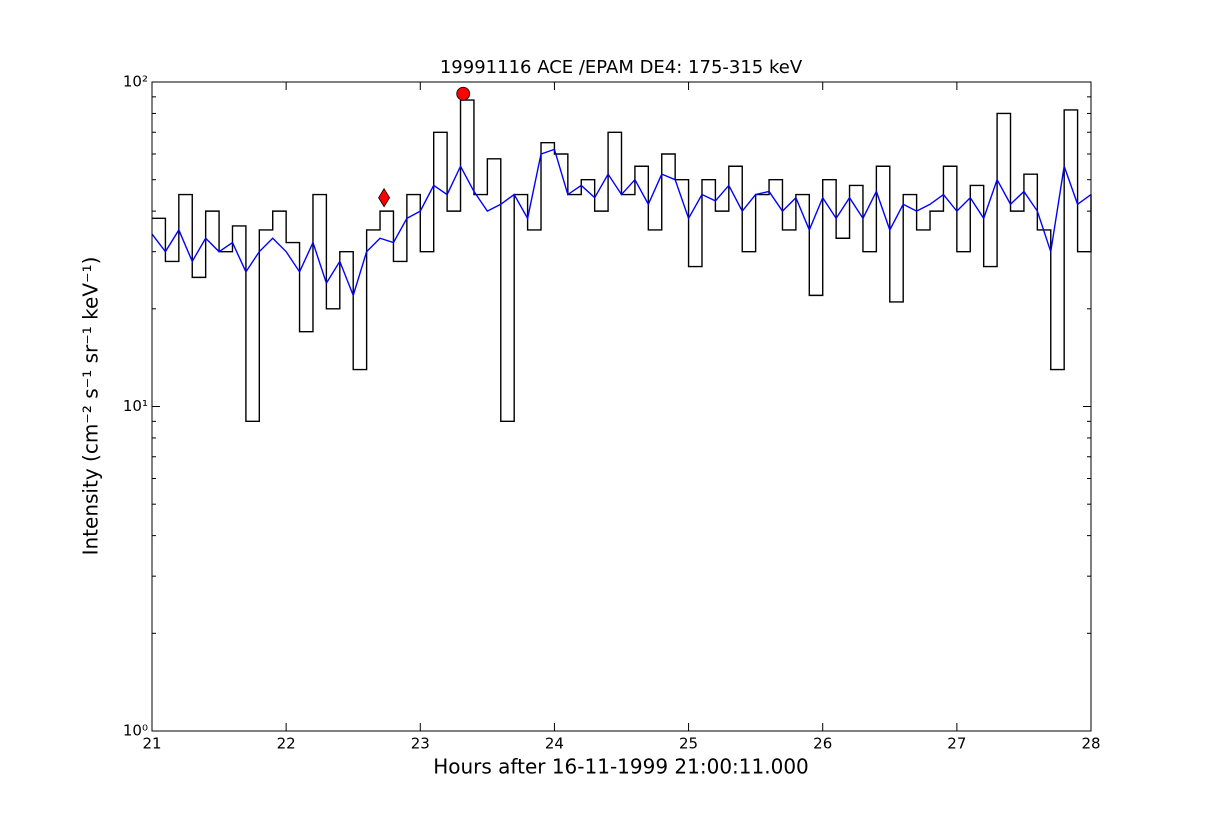 This screenshot has height=816, width=1212. What do you see at coordinates (621, 67) in the screenshot?
I see `chart-title: 19991116 ACE /EPAM DE4: 175-315 keV` at bounding box center [621, 67].